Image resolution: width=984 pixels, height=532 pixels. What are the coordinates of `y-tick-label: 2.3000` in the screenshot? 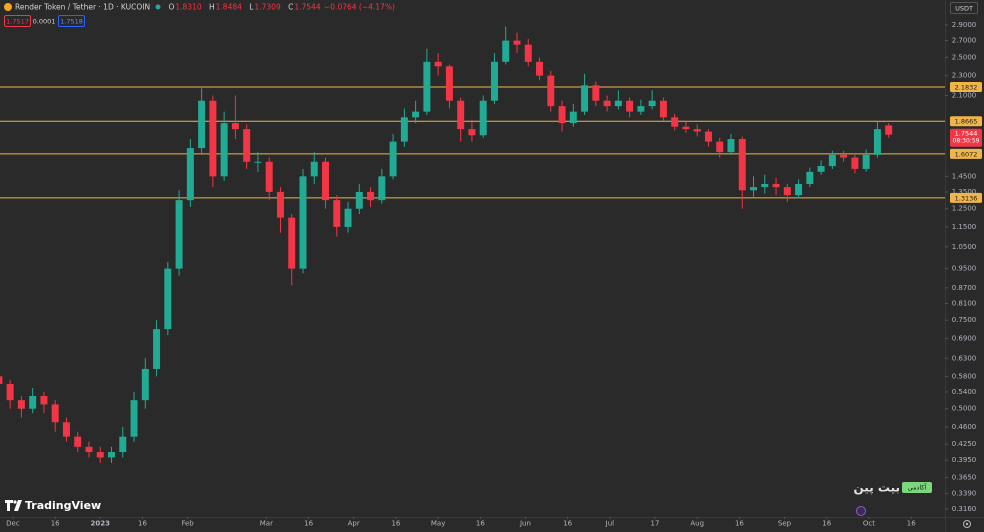 It's located at (964, 76).